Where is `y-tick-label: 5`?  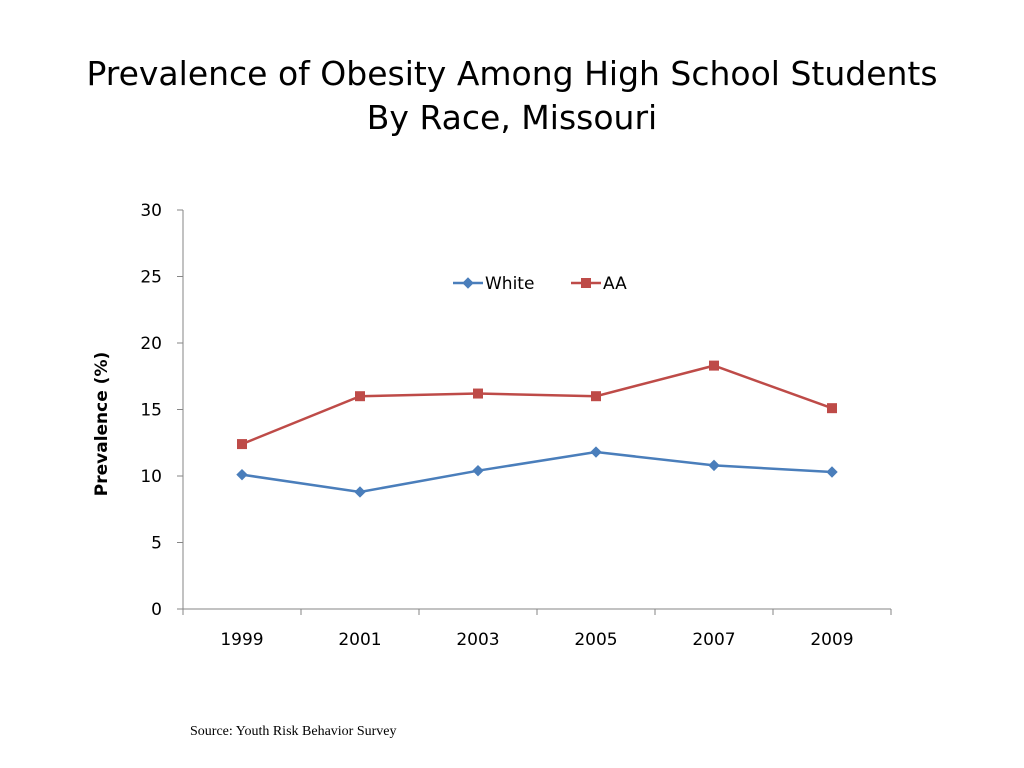 y-tick-label: 5 is located at coordinates (156, 544).